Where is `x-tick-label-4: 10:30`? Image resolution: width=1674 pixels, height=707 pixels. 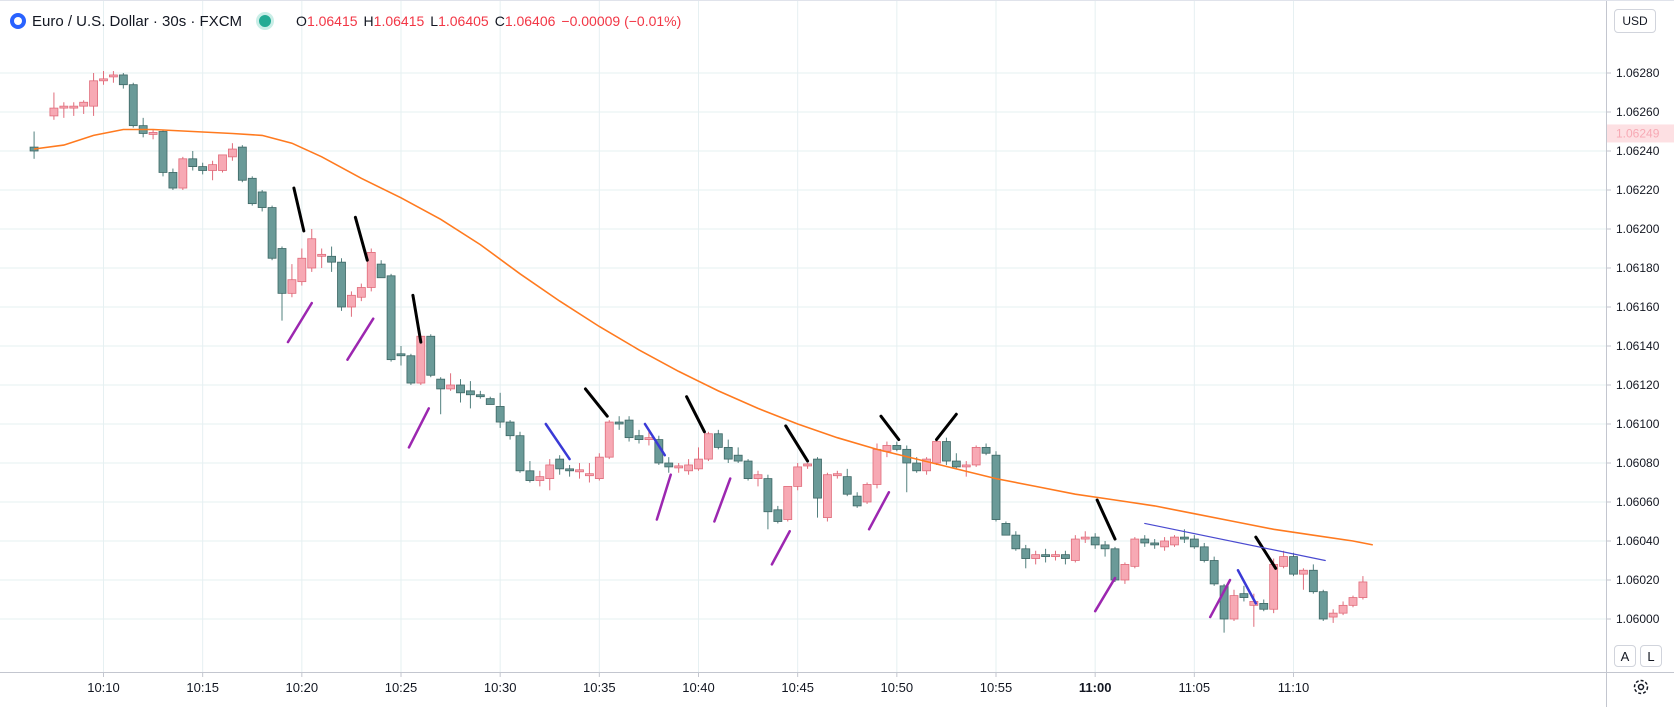 x-tick-label-4: 10:30 is located at coordinates (500, 687).